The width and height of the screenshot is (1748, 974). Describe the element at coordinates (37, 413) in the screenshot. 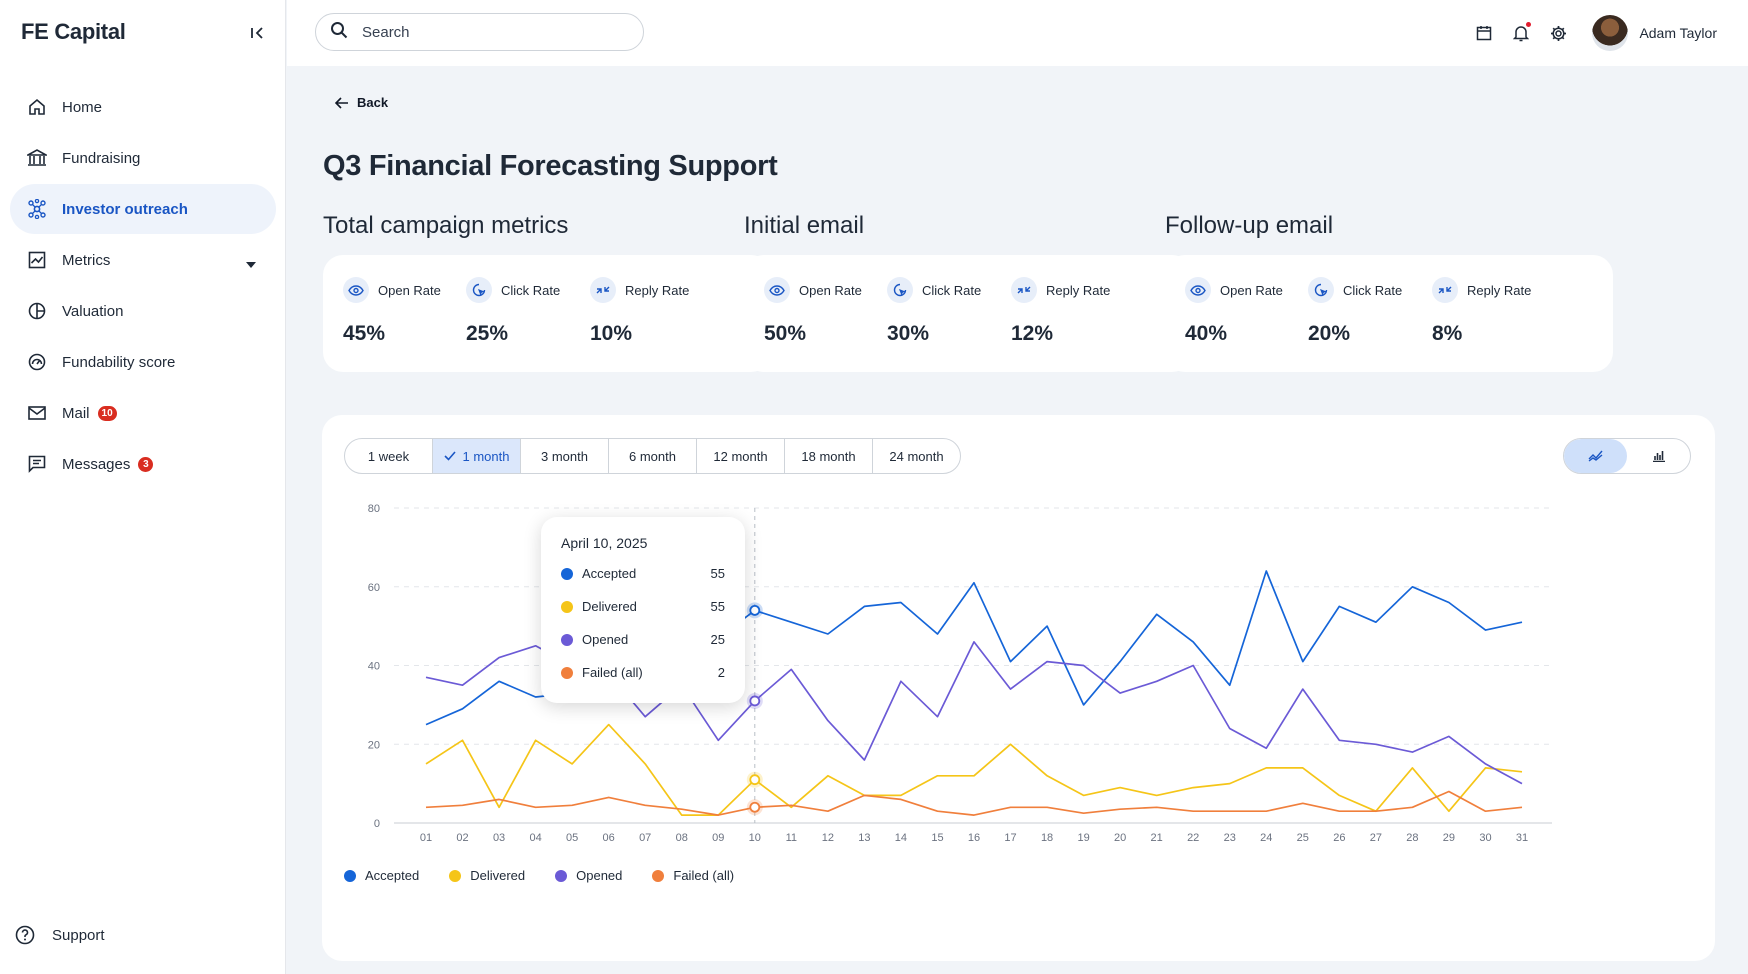

I see `mail-icon` at that location.